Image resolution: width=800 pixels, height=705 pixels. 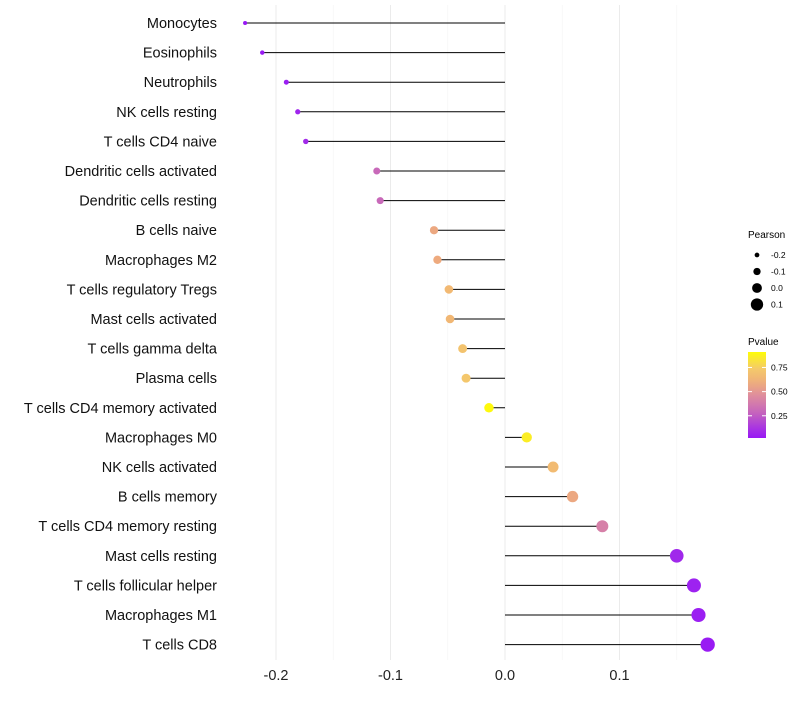 What do you see at coordinates (142, 290) in the screenshot?
I see `y-tick-label: T cells regulatory Tregs` at bounding box center [142, 290].